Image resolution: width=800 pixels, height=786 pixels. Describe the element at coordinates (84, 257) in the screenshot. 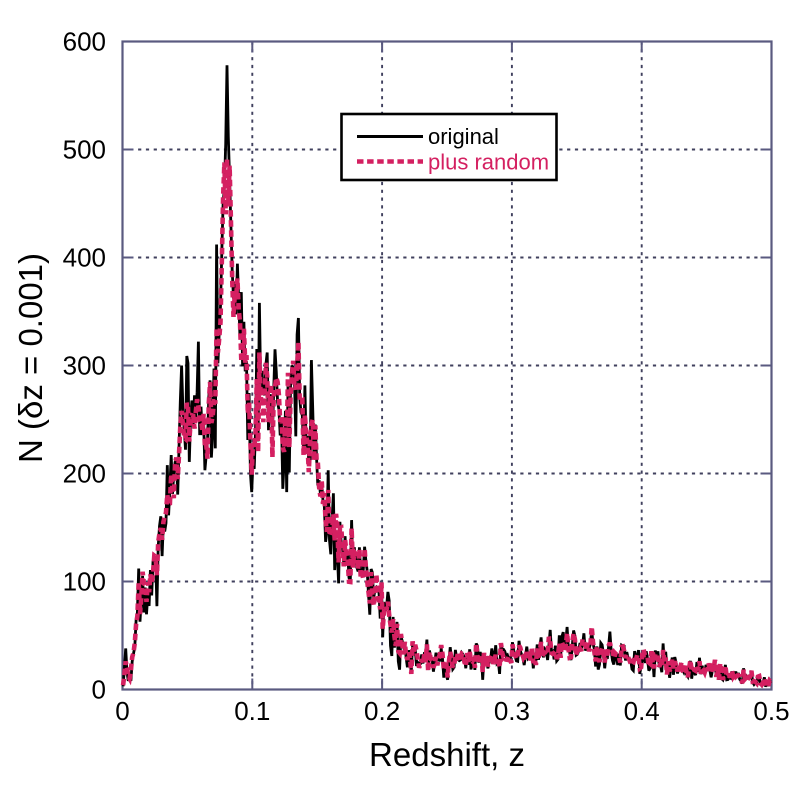

I see `svg-text: 400` at that location.